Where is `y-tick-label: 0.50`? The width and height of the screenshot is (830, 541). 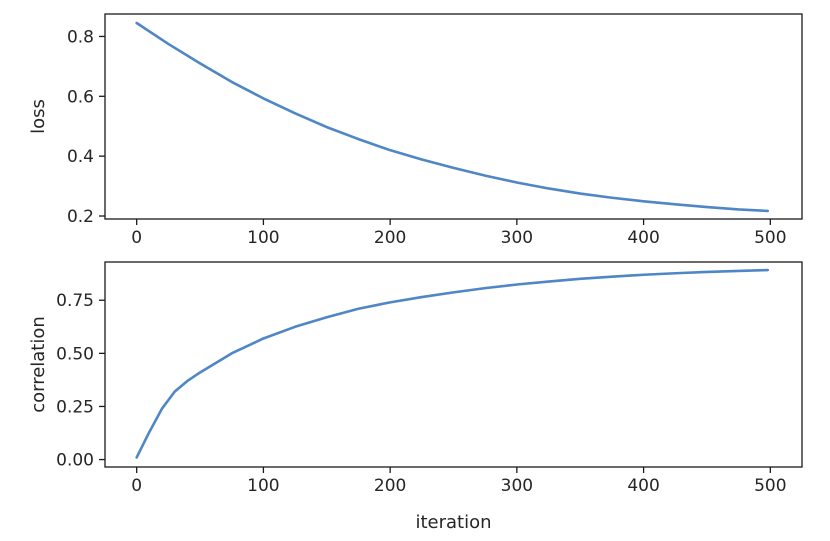
y-tick-label: 0.50 is located at coordinates (75, 354).